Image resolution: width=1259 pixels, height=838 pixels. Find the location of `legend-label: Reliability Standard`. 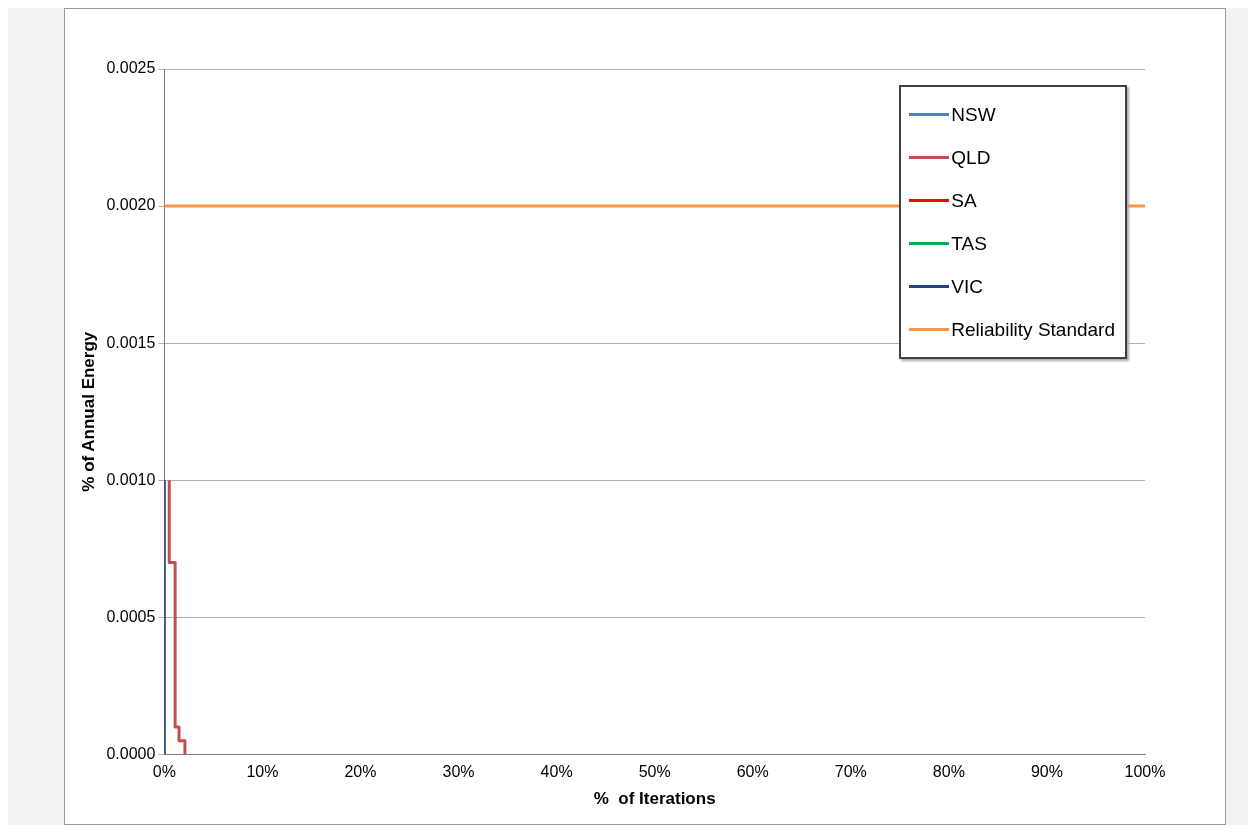

legend-label: Reliability Standard is located at coordinates (1033, 329).